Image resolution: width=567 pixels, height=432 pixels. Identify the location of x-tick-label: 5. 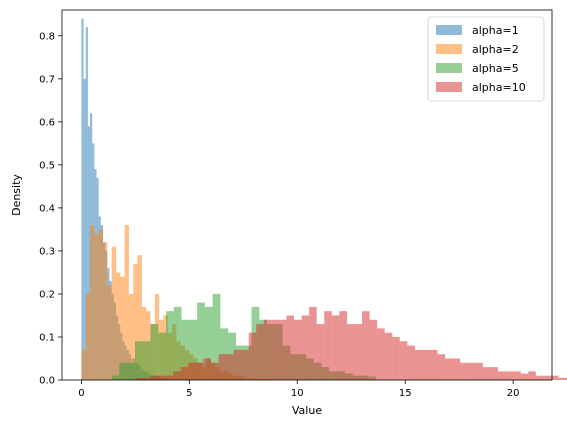
(189, 393).